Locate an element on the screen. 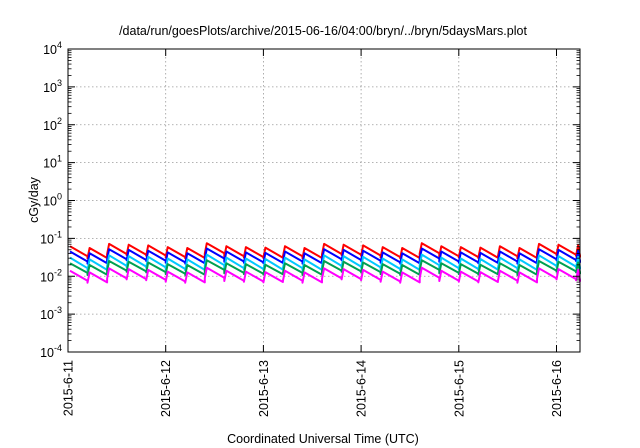 The height and width of the screenshot is (448, 640). y-tick-label: 10² is located at coordinates (52, 124).